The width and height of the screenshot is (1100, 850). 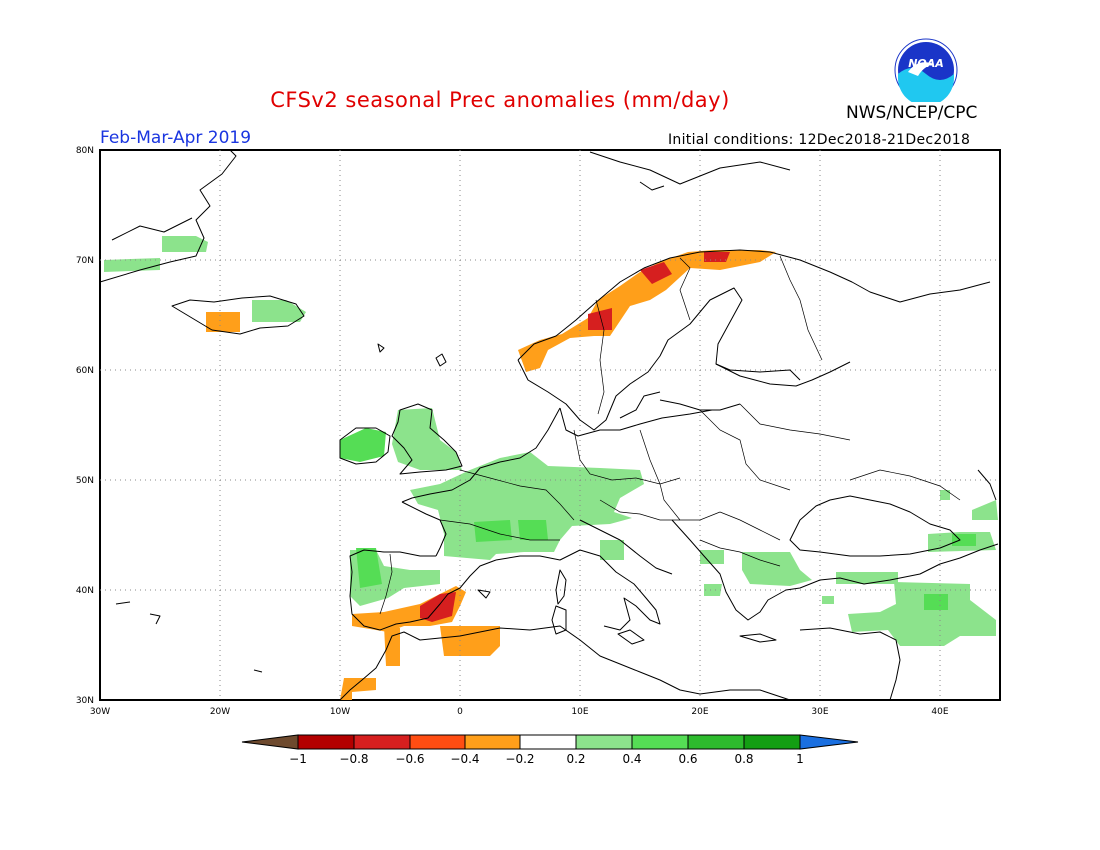 I want to click on lat-label-80n: 80N, so click(x=85, y=151).